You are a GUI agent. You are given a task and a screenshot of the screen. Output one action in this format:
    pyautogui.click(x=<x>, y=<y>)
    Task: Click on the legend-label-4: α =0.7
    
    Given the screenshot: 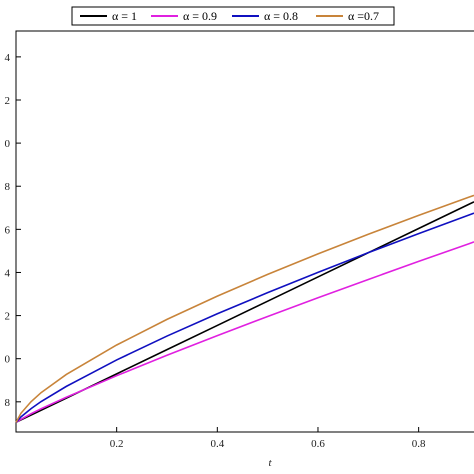 What is the action you would take?
    pyautogui.click(x=363, y=16)
    